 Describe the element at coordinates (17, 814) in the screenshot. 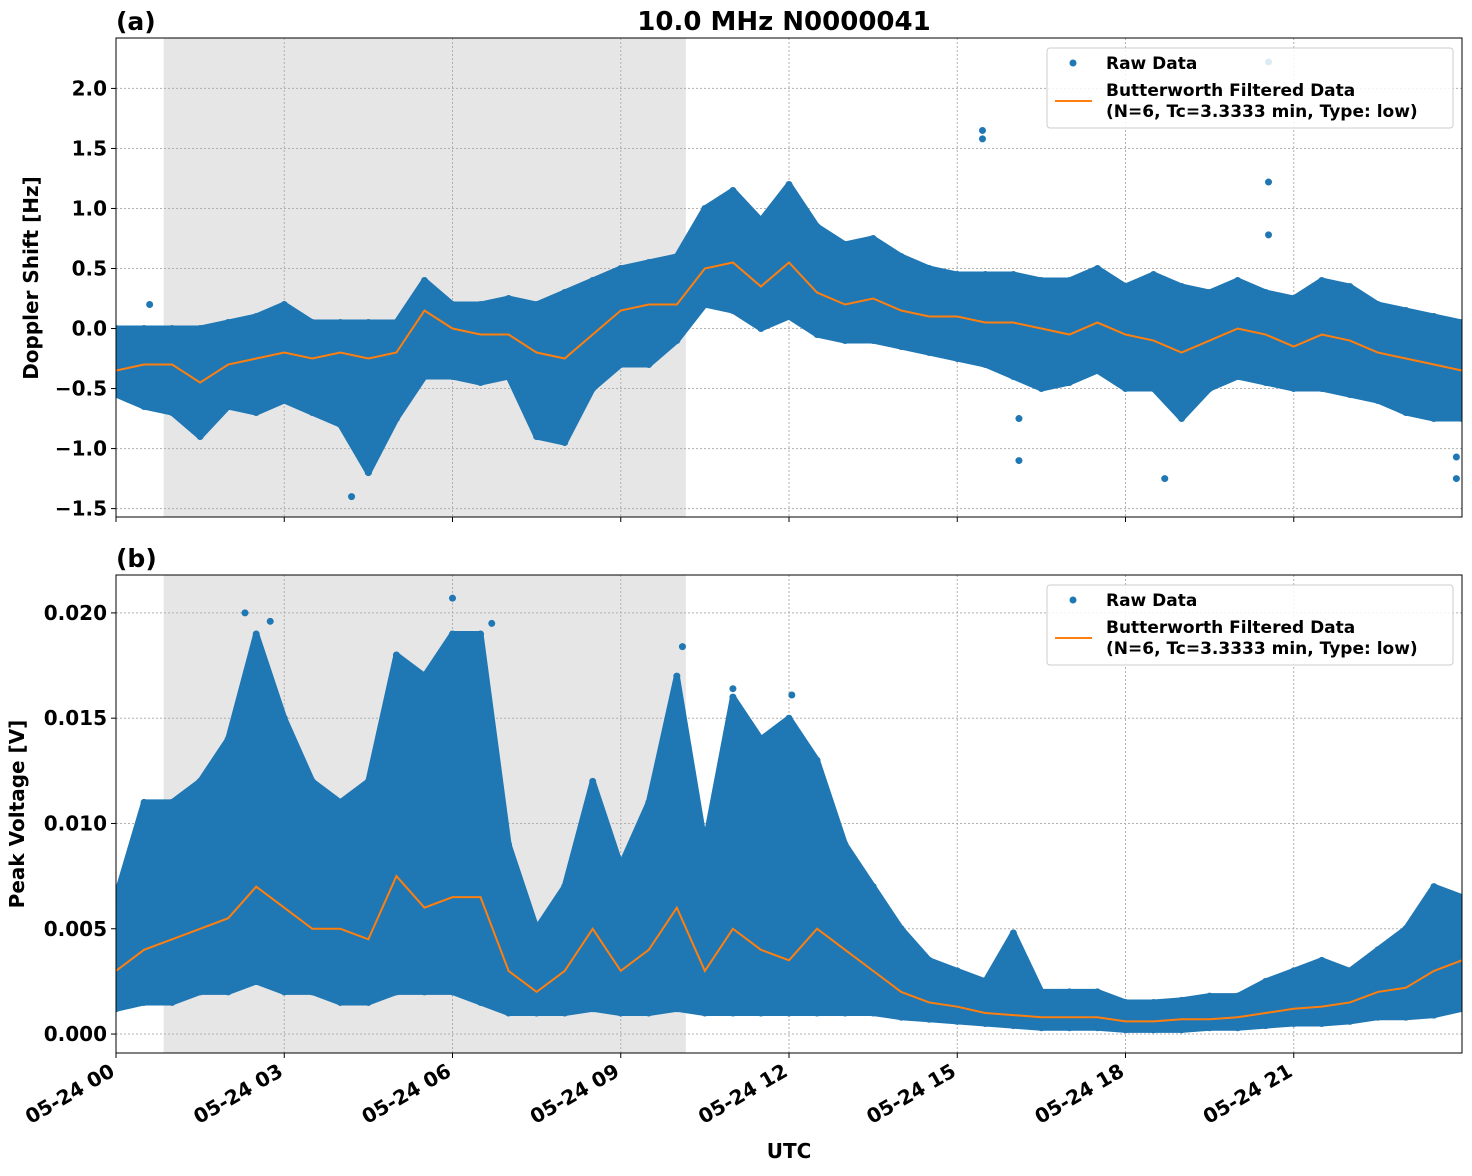

I see `panel-b-ylabel: Peak Voltage [V]` at that location.